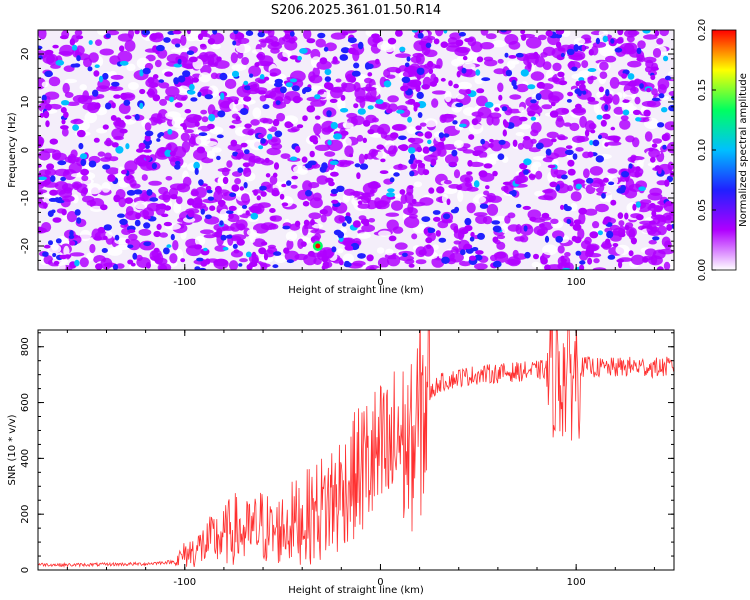 The image size is (750, 600). I want to click on heatmap-peak, so click(318, 246).